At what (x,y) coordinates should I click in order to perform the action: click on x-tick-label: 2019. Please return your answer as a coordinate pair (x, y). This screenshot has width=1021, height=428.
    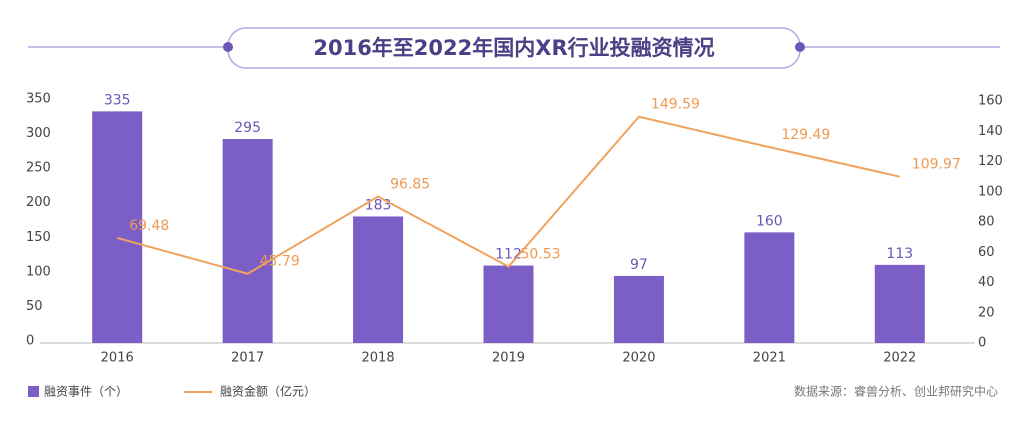
    Looking at the image, I should click on (508, 358).